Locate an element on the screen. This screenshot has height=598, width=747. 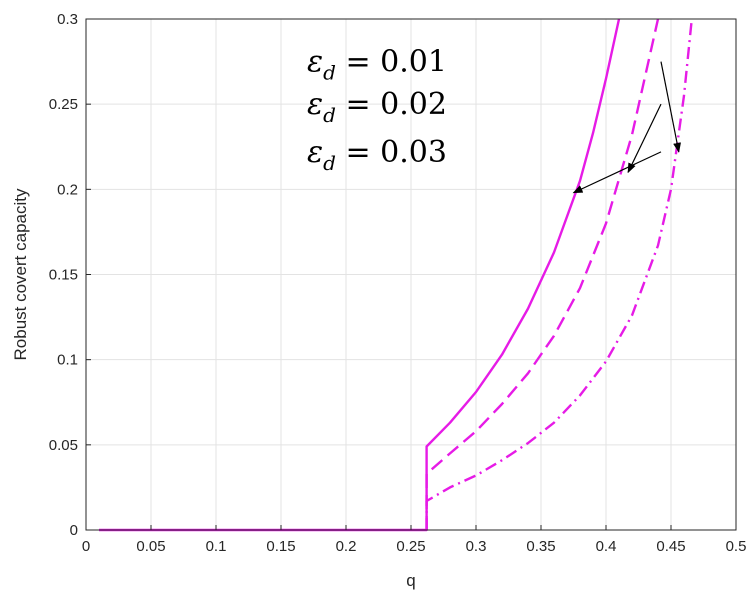
annotation-value: = 0.03 is located at coordinates (391, 152).